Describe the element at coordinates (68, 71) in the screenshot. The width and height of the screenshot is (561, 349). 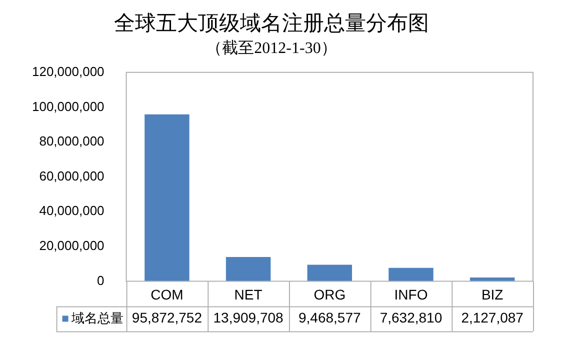
I see `y-tick-label: 120,000,000` at that location.